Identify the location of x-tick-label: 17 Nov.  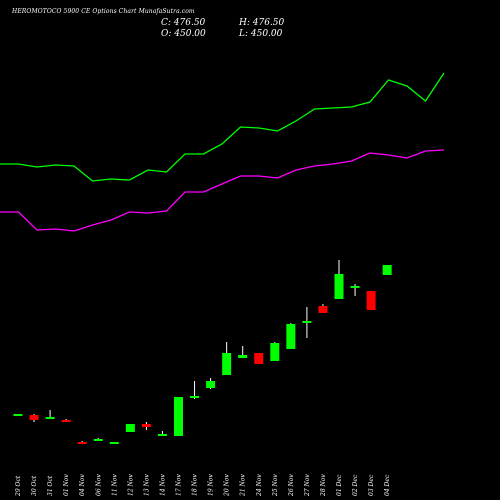
(179, 485).